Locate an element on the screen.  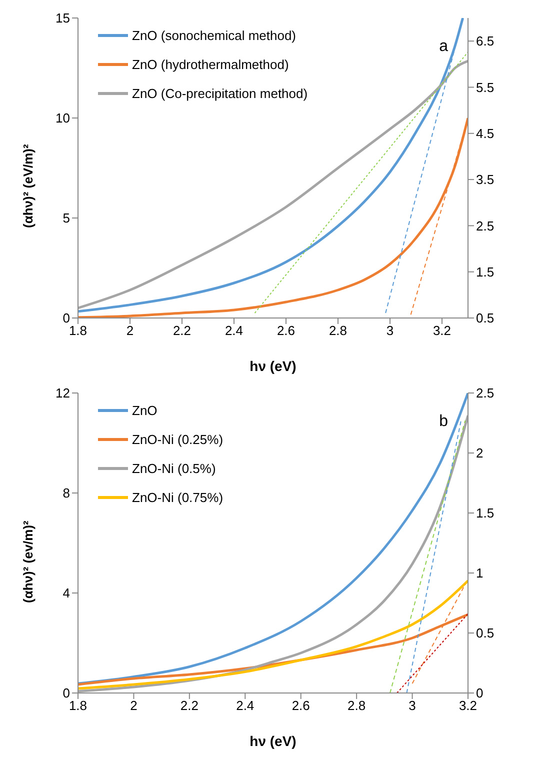
annotation: b is located at coordinates (443, 422).